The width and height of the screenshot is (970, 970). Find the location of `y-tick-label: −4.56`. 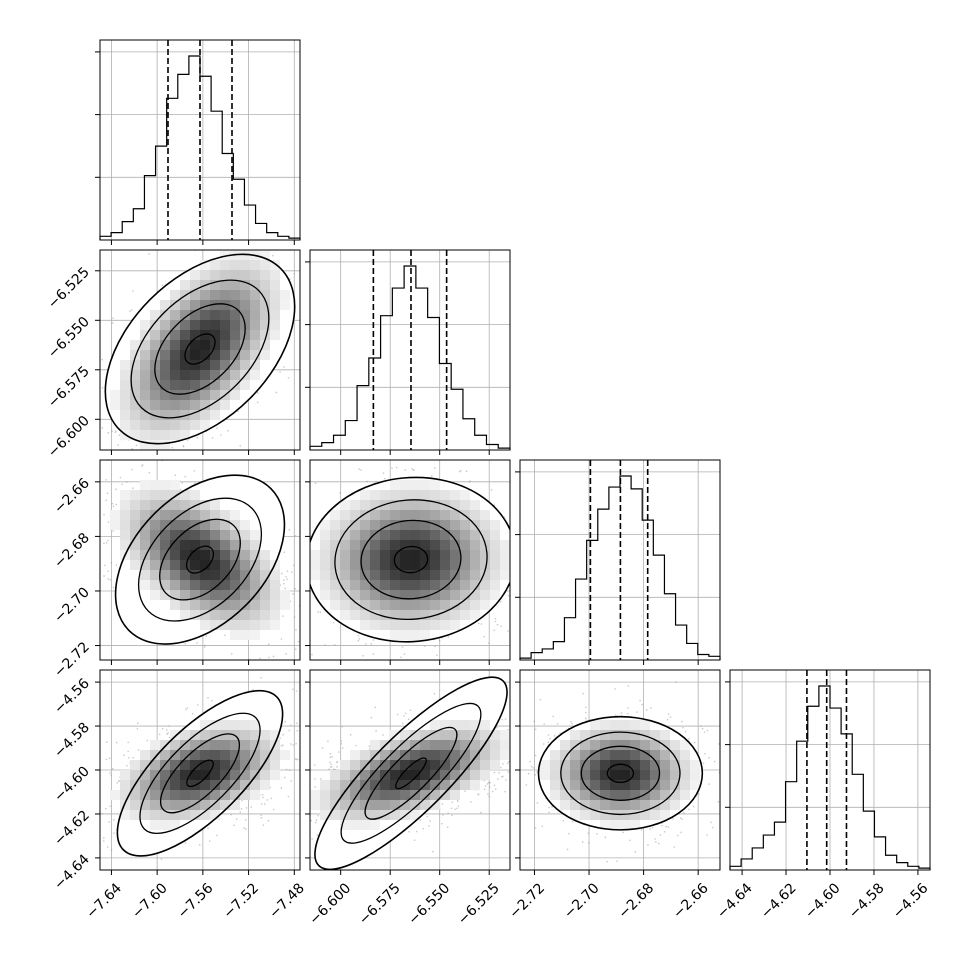

y-tick-label: −4.56 is located at coordinates (72, 697).